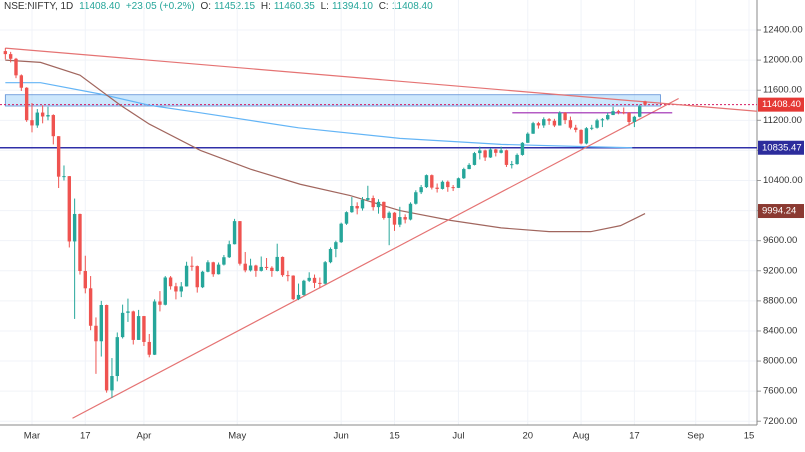 The height and width of the screenshot is (452, 805). What do you see at coordinates (780, 300) in the screenshot?
I see `y-tick-label: 8800.00` at bounding box center [780, 300].